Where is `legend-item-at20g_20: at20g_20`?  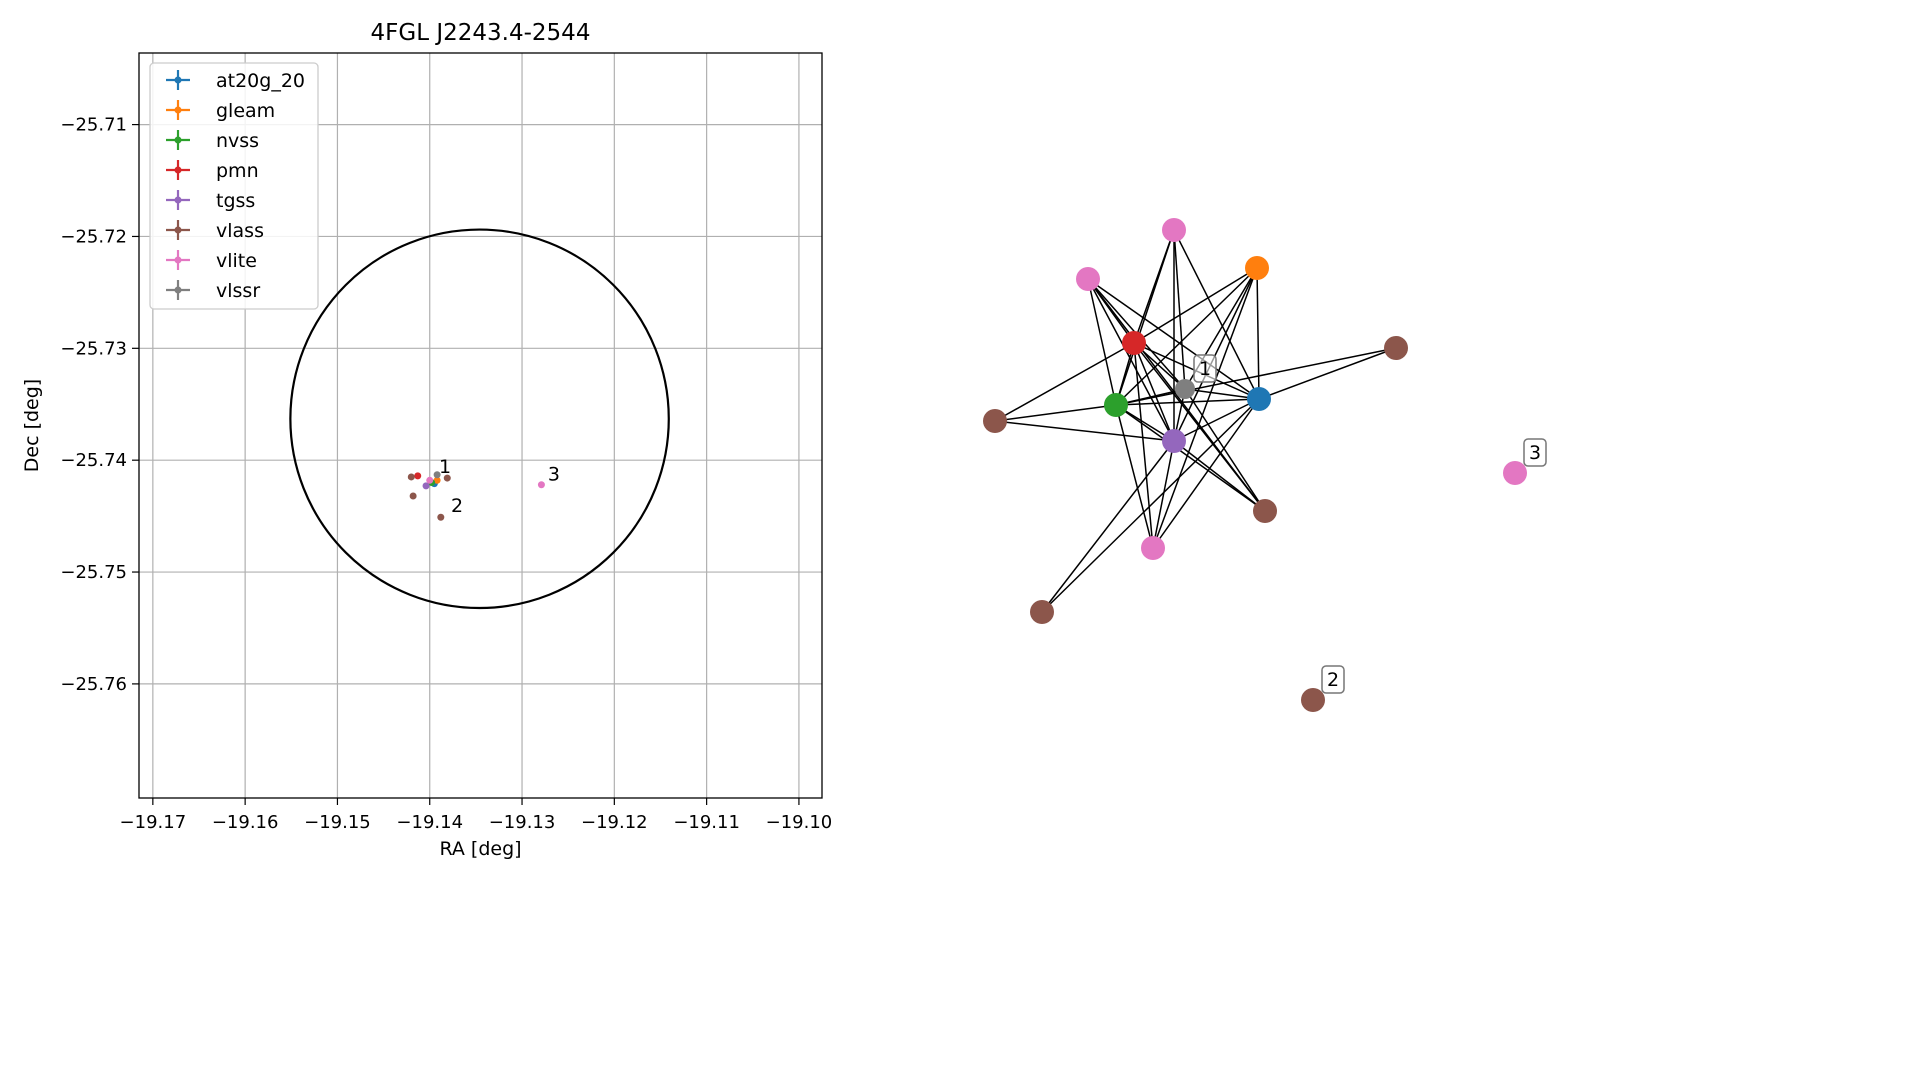
legend-item-at20g_20: at20g_20 is located at coordinates (235, 81).